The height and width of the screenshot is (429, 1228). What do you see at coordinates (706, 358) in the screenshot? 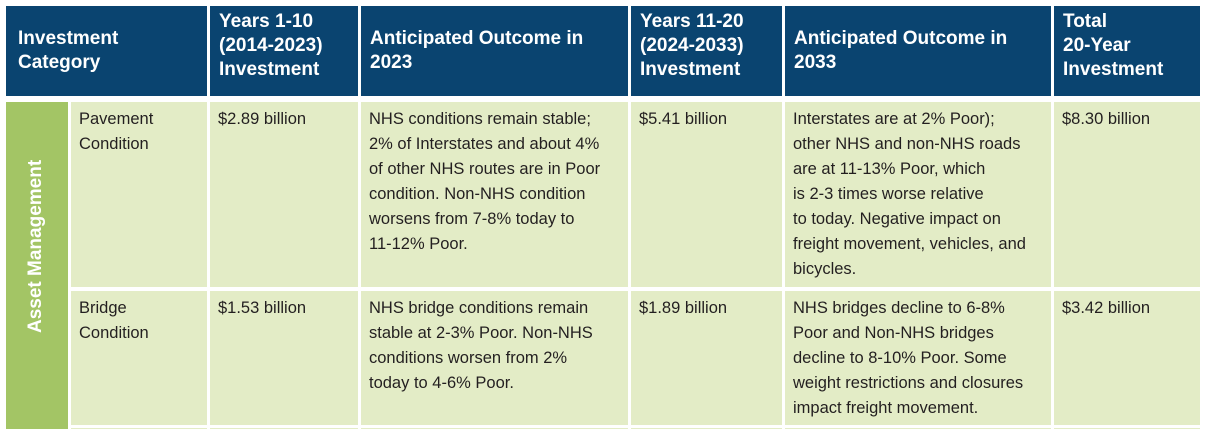
I see `row-bridge-years-11-20: $1.89 billion` at bounding box center [706, 358].